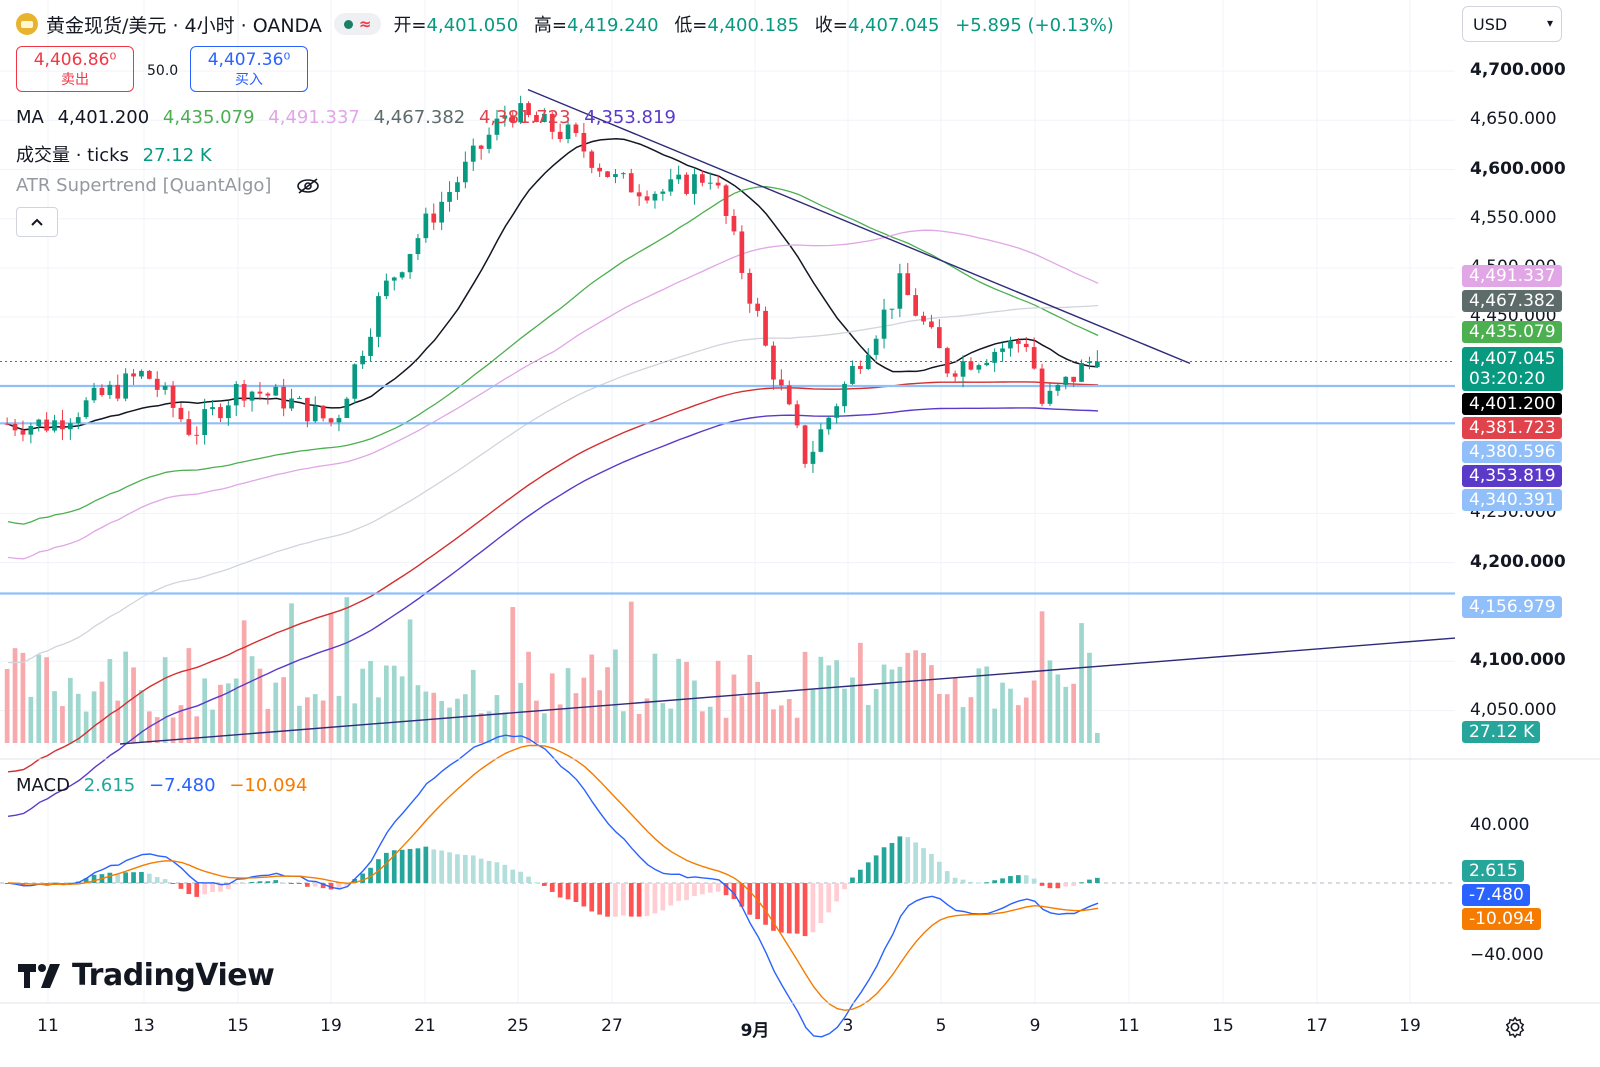  I want to click on tradingview-logo: TradingView, so click(146, 975).